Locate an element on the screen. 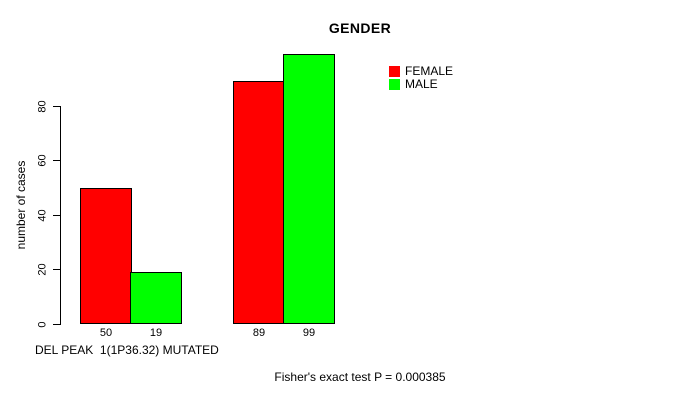 The height and width of the screenshot is (400, 690). bar-female-group1 is located at coordinates (106, 255).